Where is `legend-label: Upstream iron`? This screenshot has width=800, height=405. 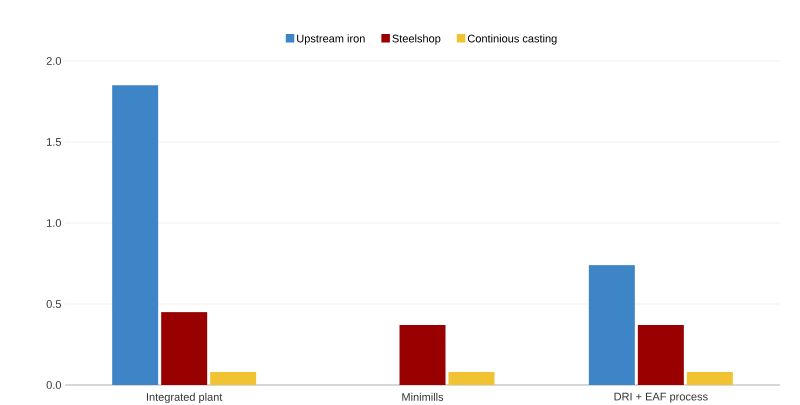 legend-label: Upstream iron is located at coordinates (331, 39).